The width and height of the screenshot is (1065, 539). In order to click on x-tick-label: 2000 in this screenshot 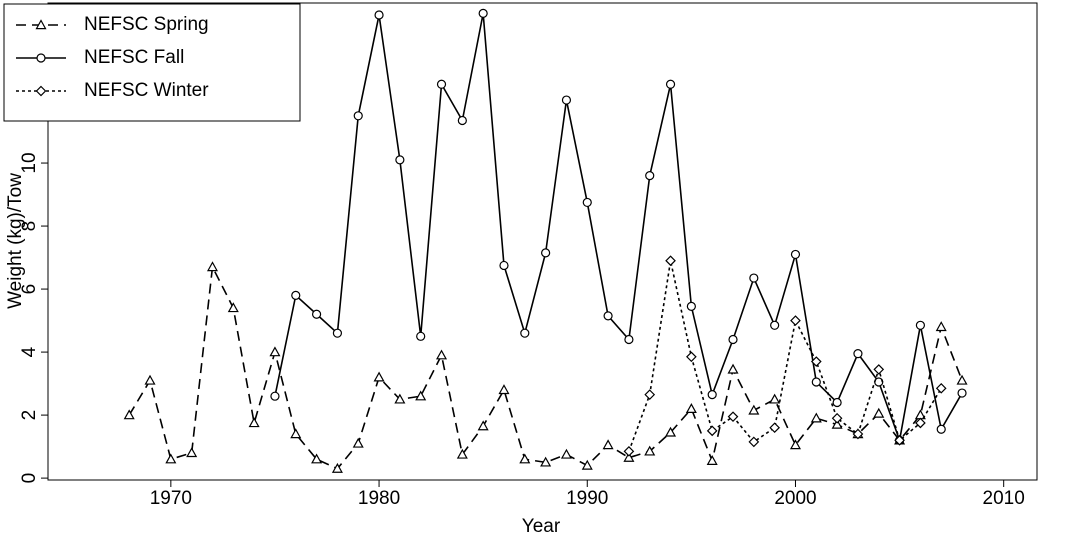, I will do `click(795, 498)`.